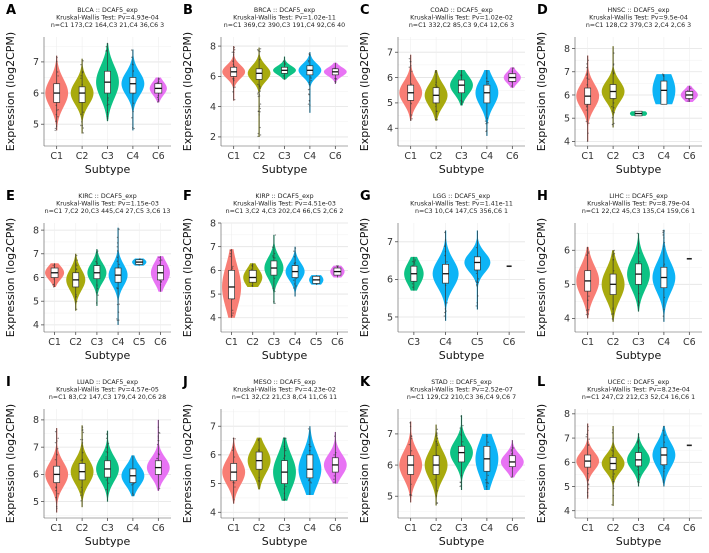 The height and width of the screenshot is (553, 709). Describe the element at coordinates (10, 91) in the screenshot. I see `y-axis-title: Expression (log2CPM)` at that location.